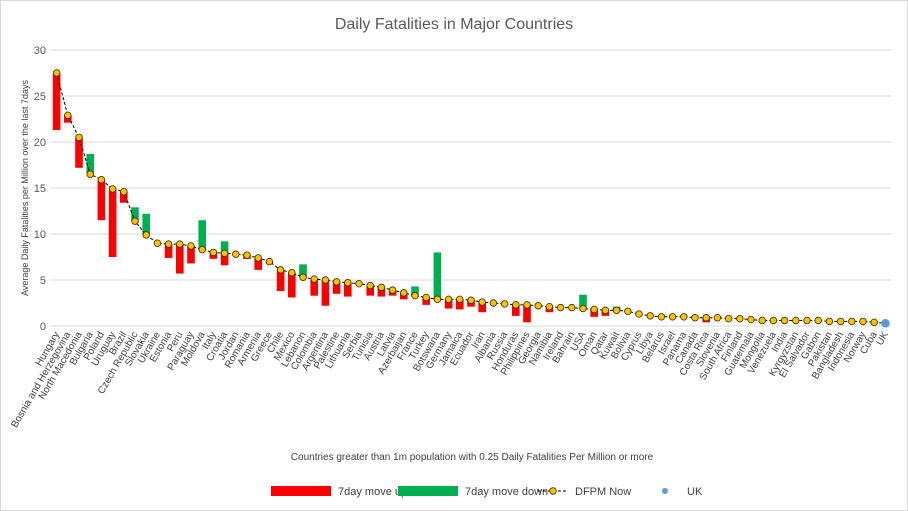 The image size is (908, 511). Describe the element at coordinates (40, 235) in the screenshot. I see `y-tick-label: 10` at that location.